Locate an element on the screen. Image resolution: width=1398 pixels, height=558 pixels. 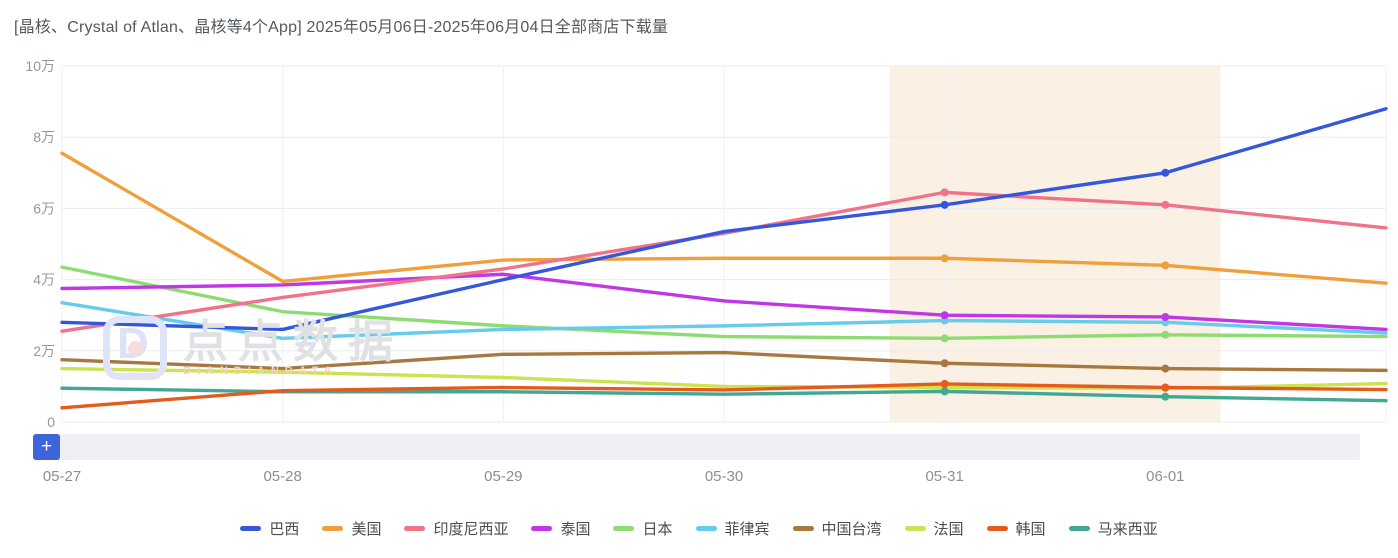
legend-swatch-taiwan is located at coordinates (803, 528).